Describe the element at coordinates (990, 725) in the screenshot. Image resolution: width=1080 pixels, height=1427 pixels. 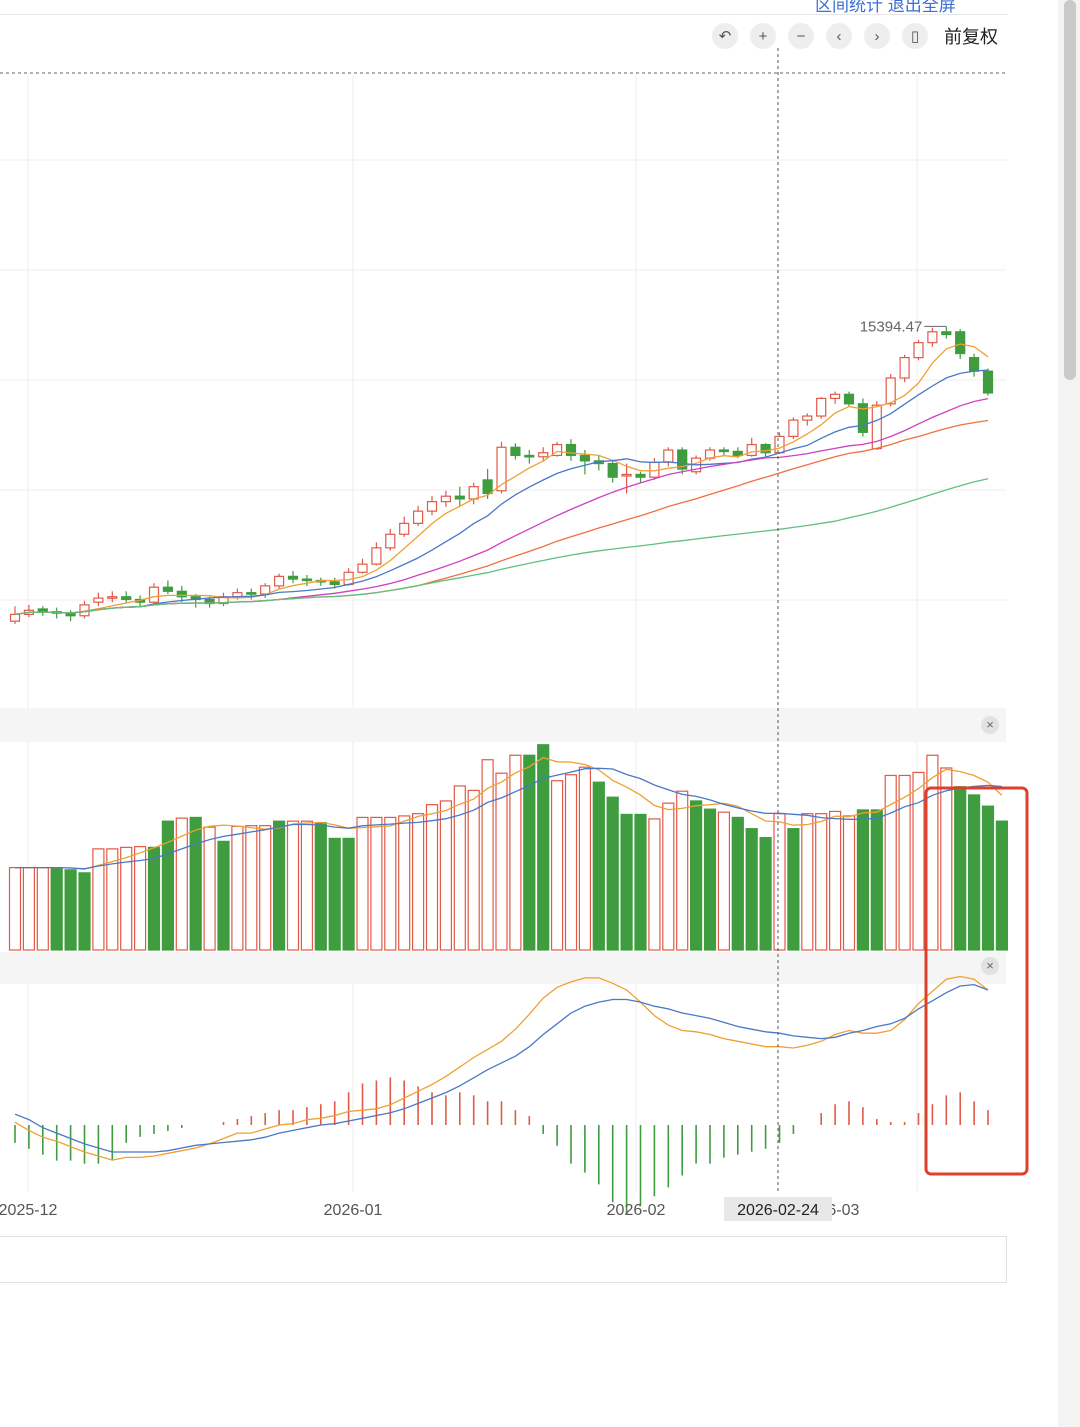
I see `volume-panel-close-icon: ×` at that location.